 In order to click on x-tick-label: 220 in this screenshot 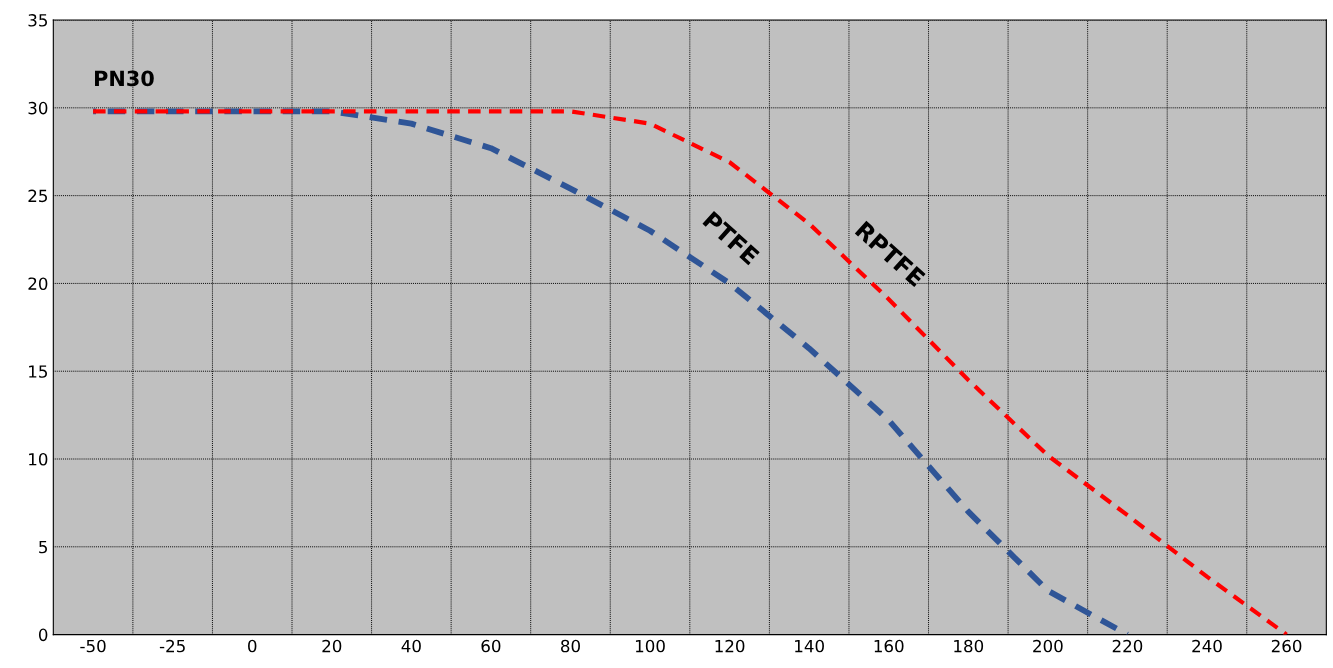, I will do `click(1127, 646)`.